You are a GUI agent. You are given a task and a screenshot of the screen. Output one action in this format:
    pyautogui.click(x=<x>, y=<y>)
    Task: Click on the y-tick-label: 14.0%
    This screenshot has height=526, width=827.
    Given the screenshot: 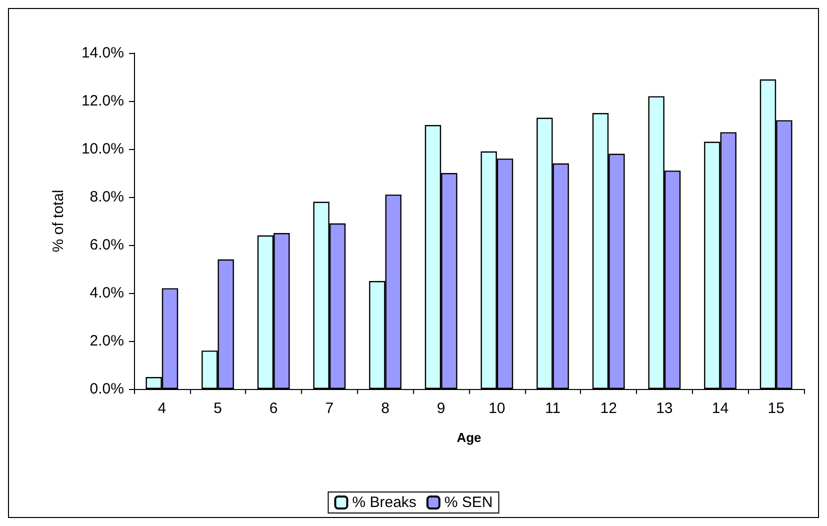 What is the action you would take?
    pyautogui.click(x=102, y=53)
    